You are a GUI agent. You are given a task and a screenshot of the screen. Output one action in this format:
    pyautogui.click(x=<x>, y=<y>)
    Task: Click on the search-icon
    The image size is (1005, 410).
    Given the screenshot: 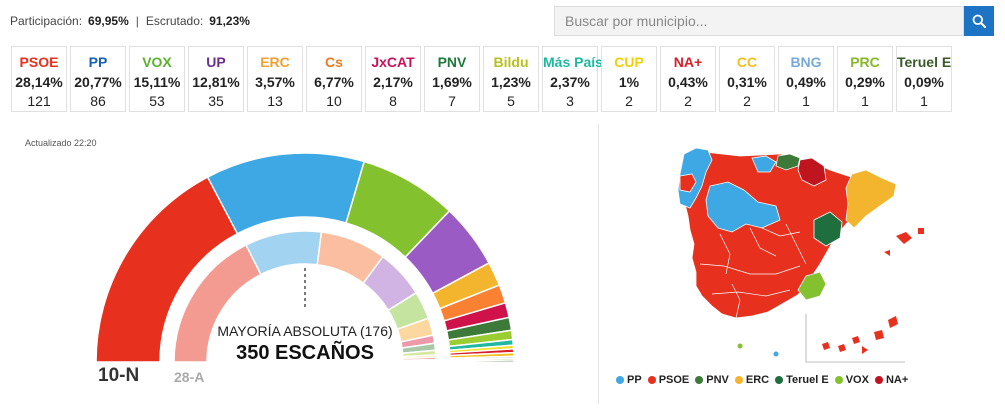 What is the action you would take?
    pyautogui.click(x=979, y=21)
    